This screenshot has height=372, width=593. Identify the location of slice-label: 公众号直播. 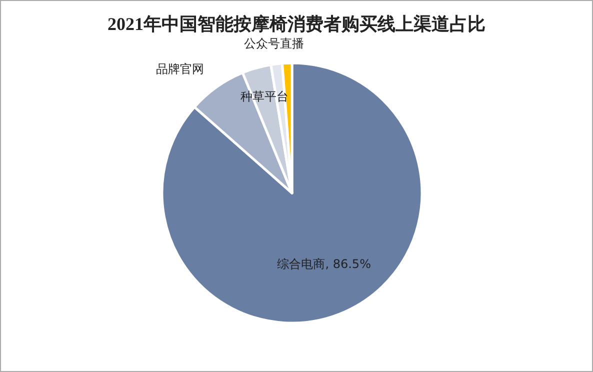
(274, 43).